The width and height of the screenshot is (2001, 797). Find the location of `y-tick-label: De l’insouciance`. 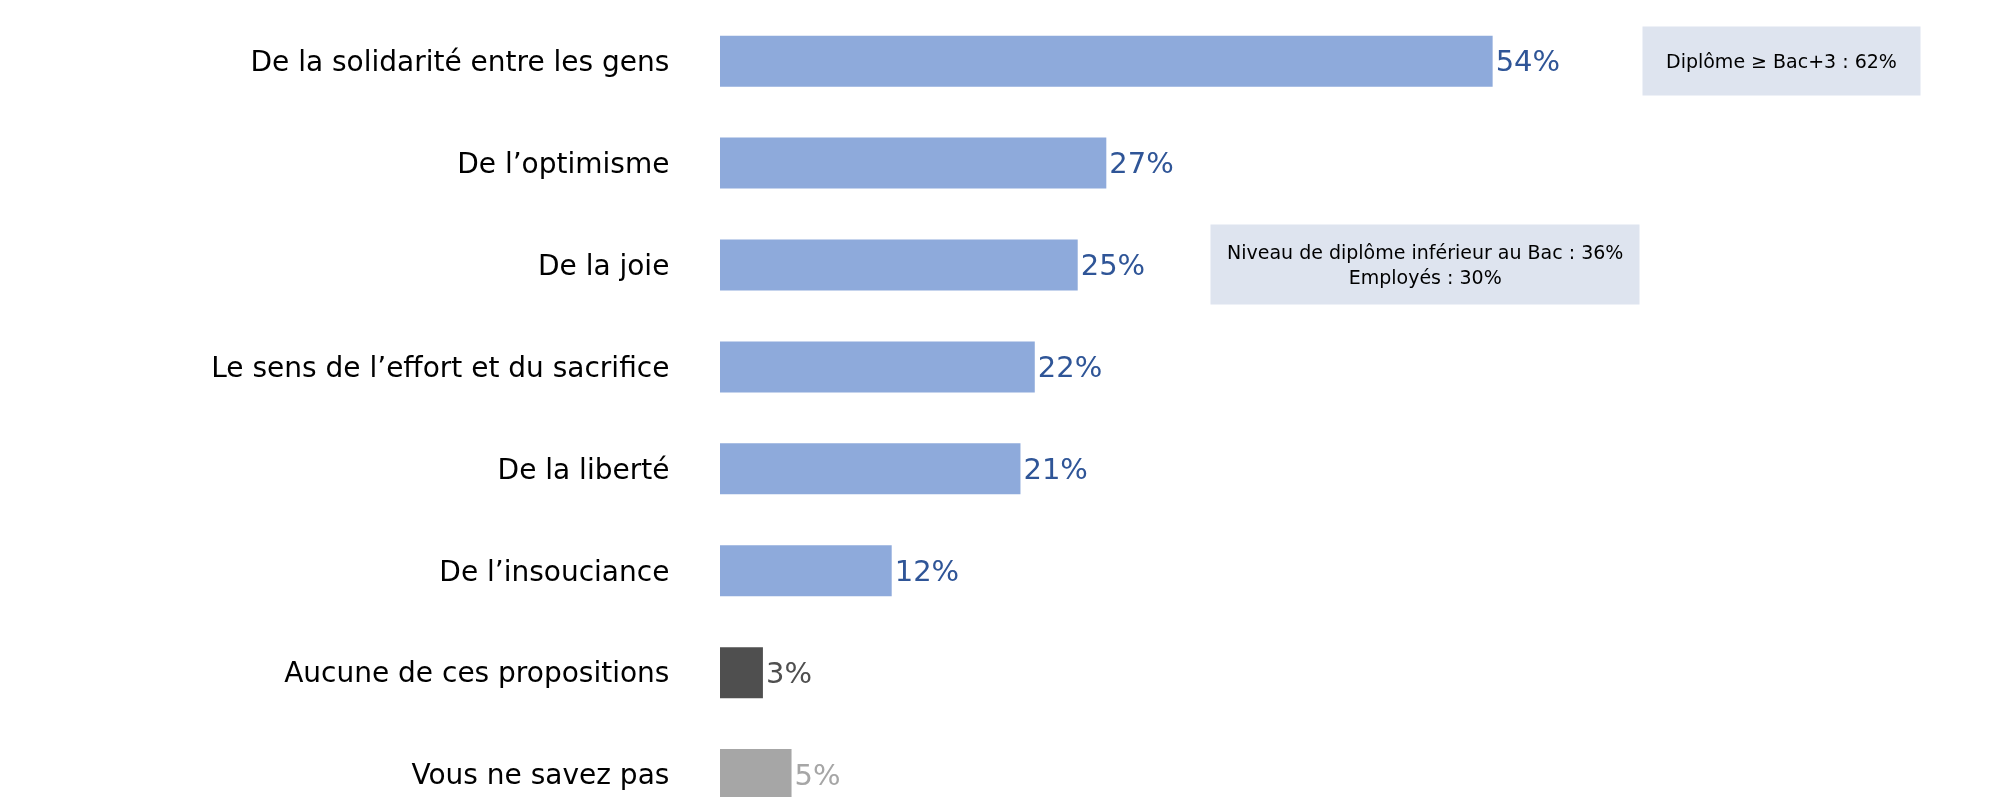

y-tick-label: De l’insouciance is located at coordinates (554, 571).